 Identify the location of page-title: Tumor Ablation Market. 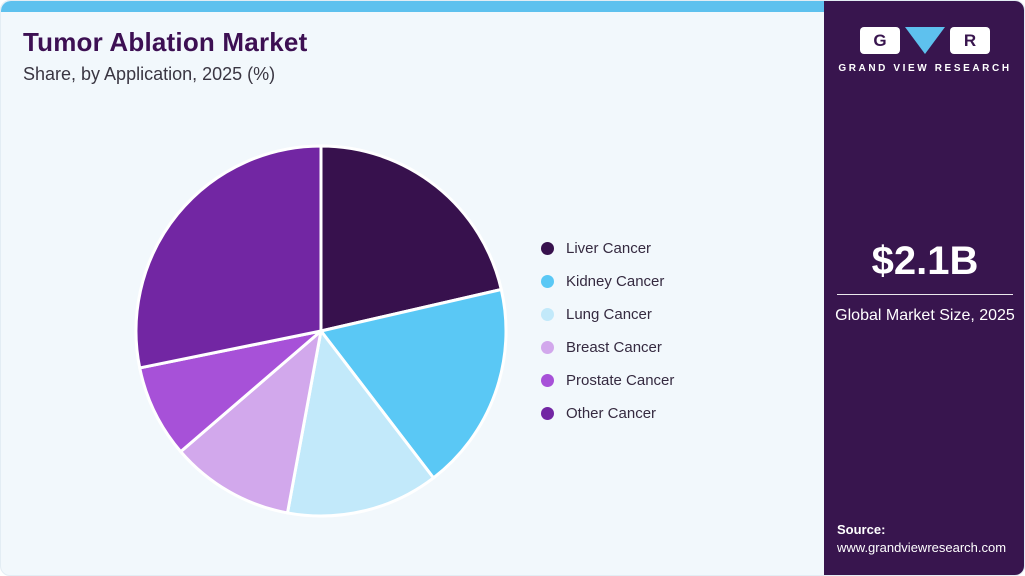
(165, 42).